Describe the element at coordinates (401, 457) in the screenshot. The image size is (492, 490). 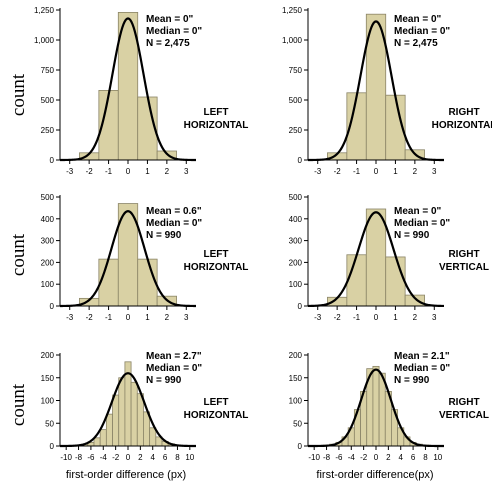
I see `x-tick-label: 4` at that location.